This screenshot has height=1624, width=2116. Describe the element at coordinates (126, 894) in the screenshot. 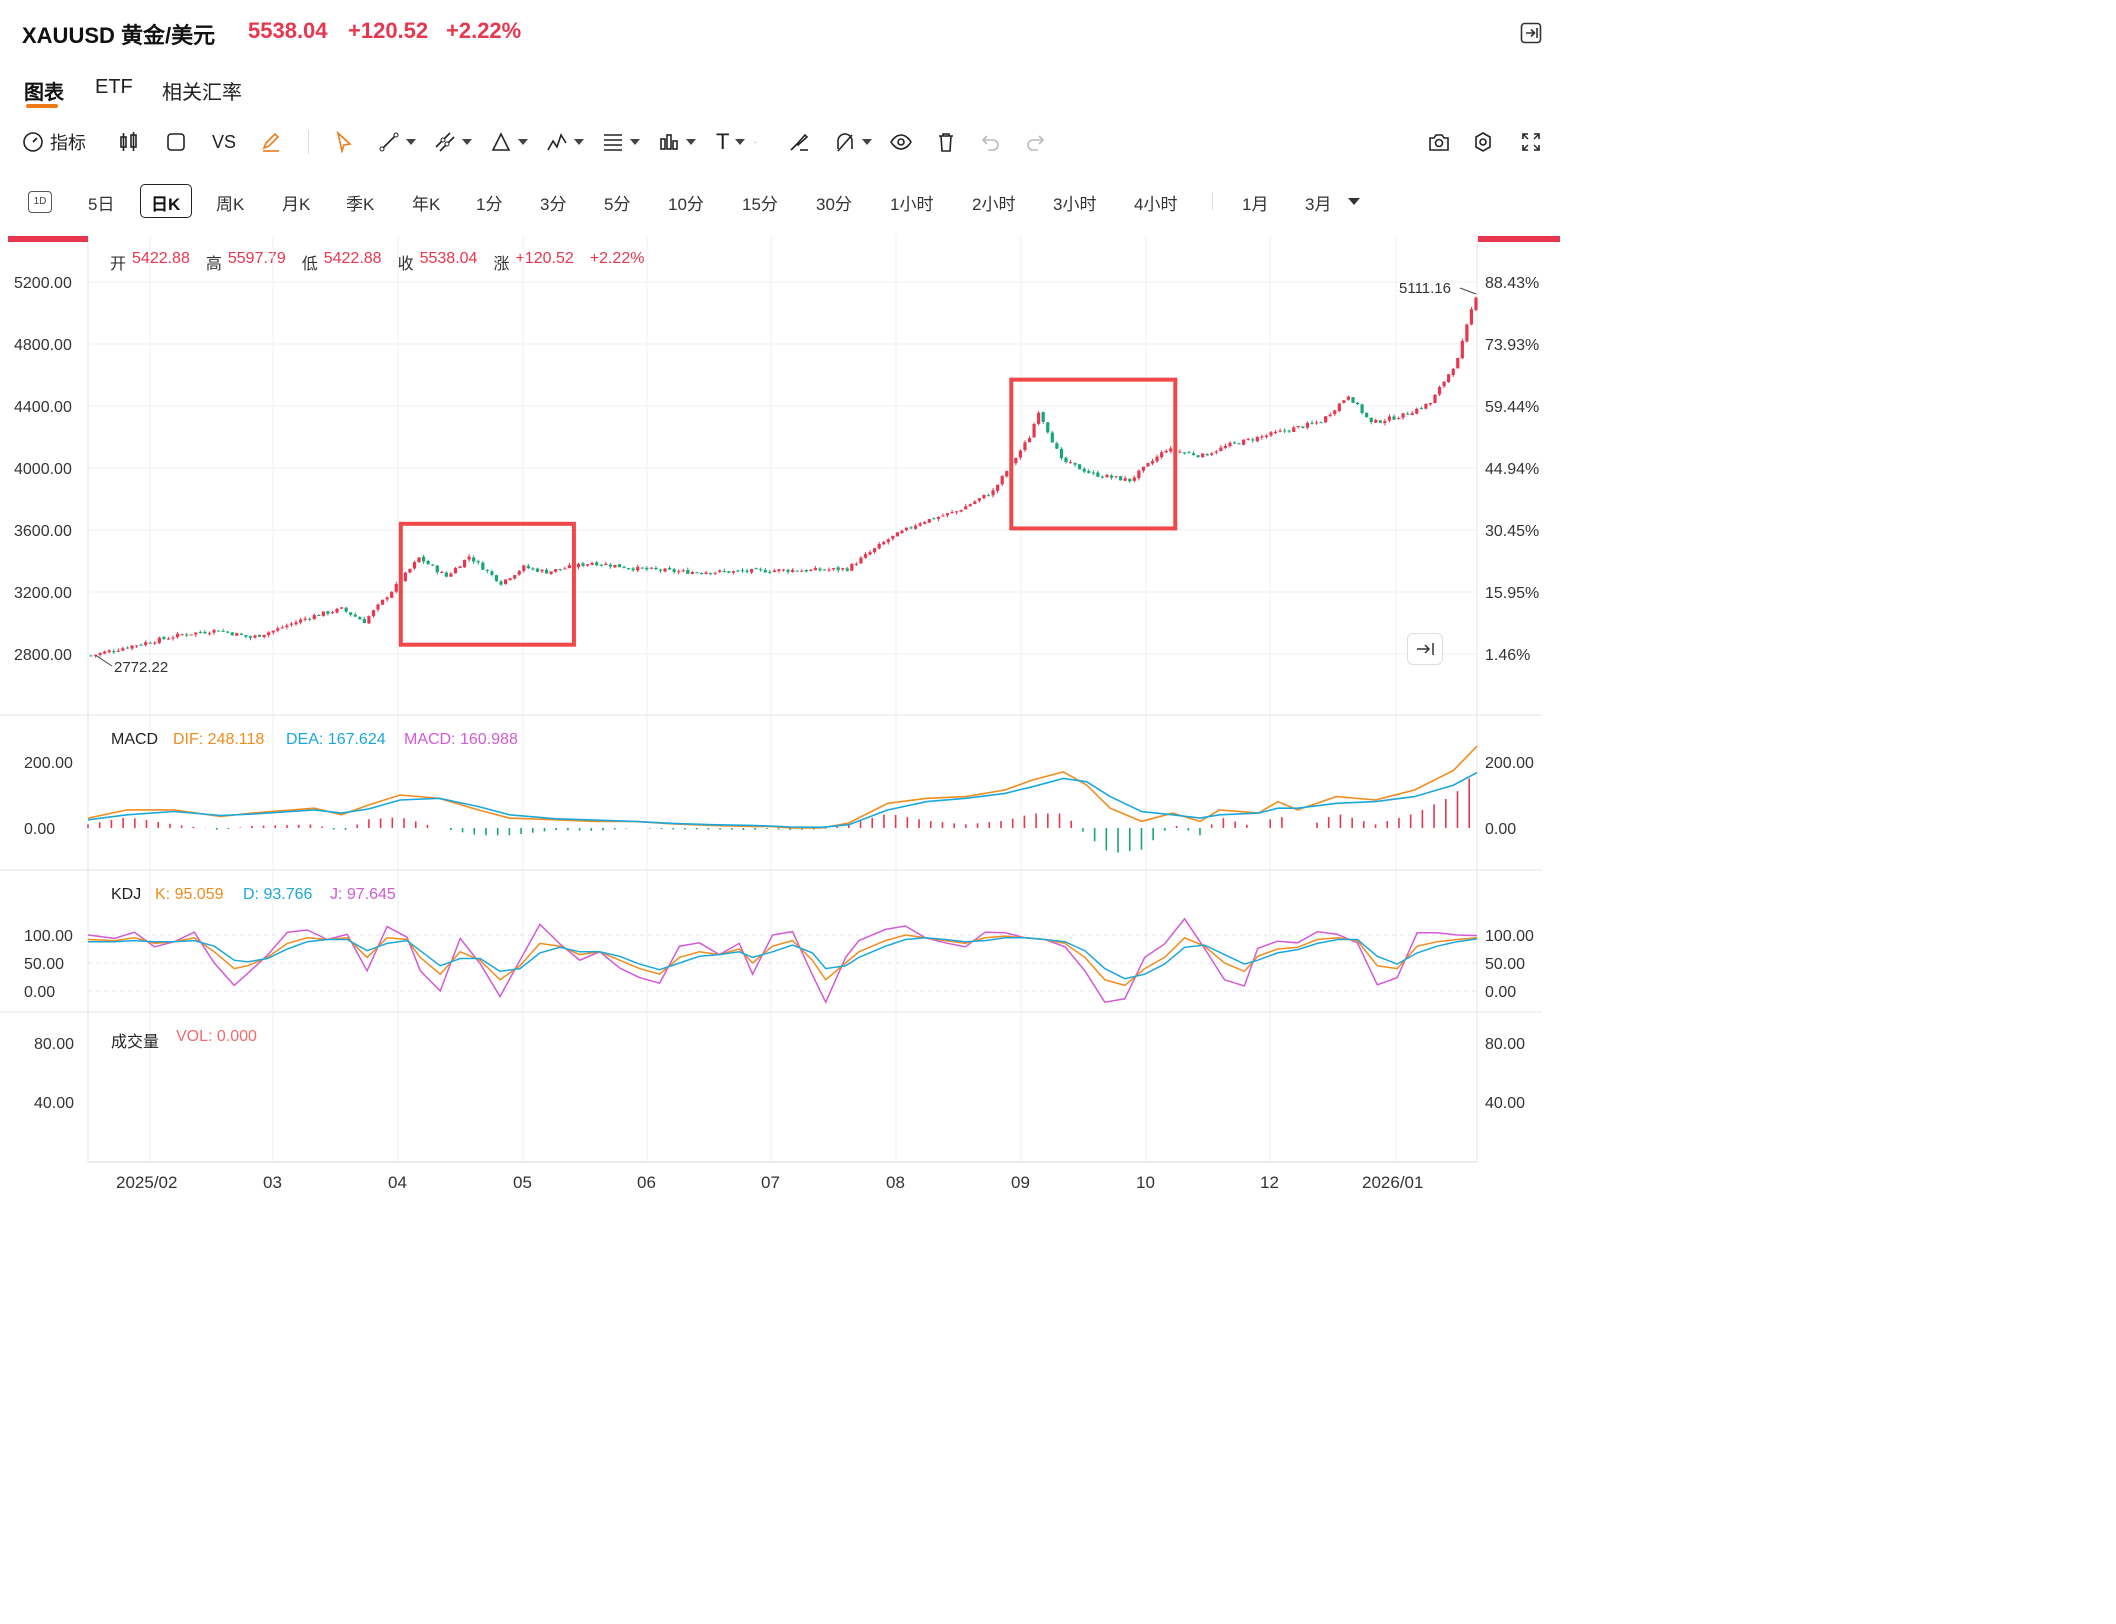

I see `kdj-title: KDJ` at that location.